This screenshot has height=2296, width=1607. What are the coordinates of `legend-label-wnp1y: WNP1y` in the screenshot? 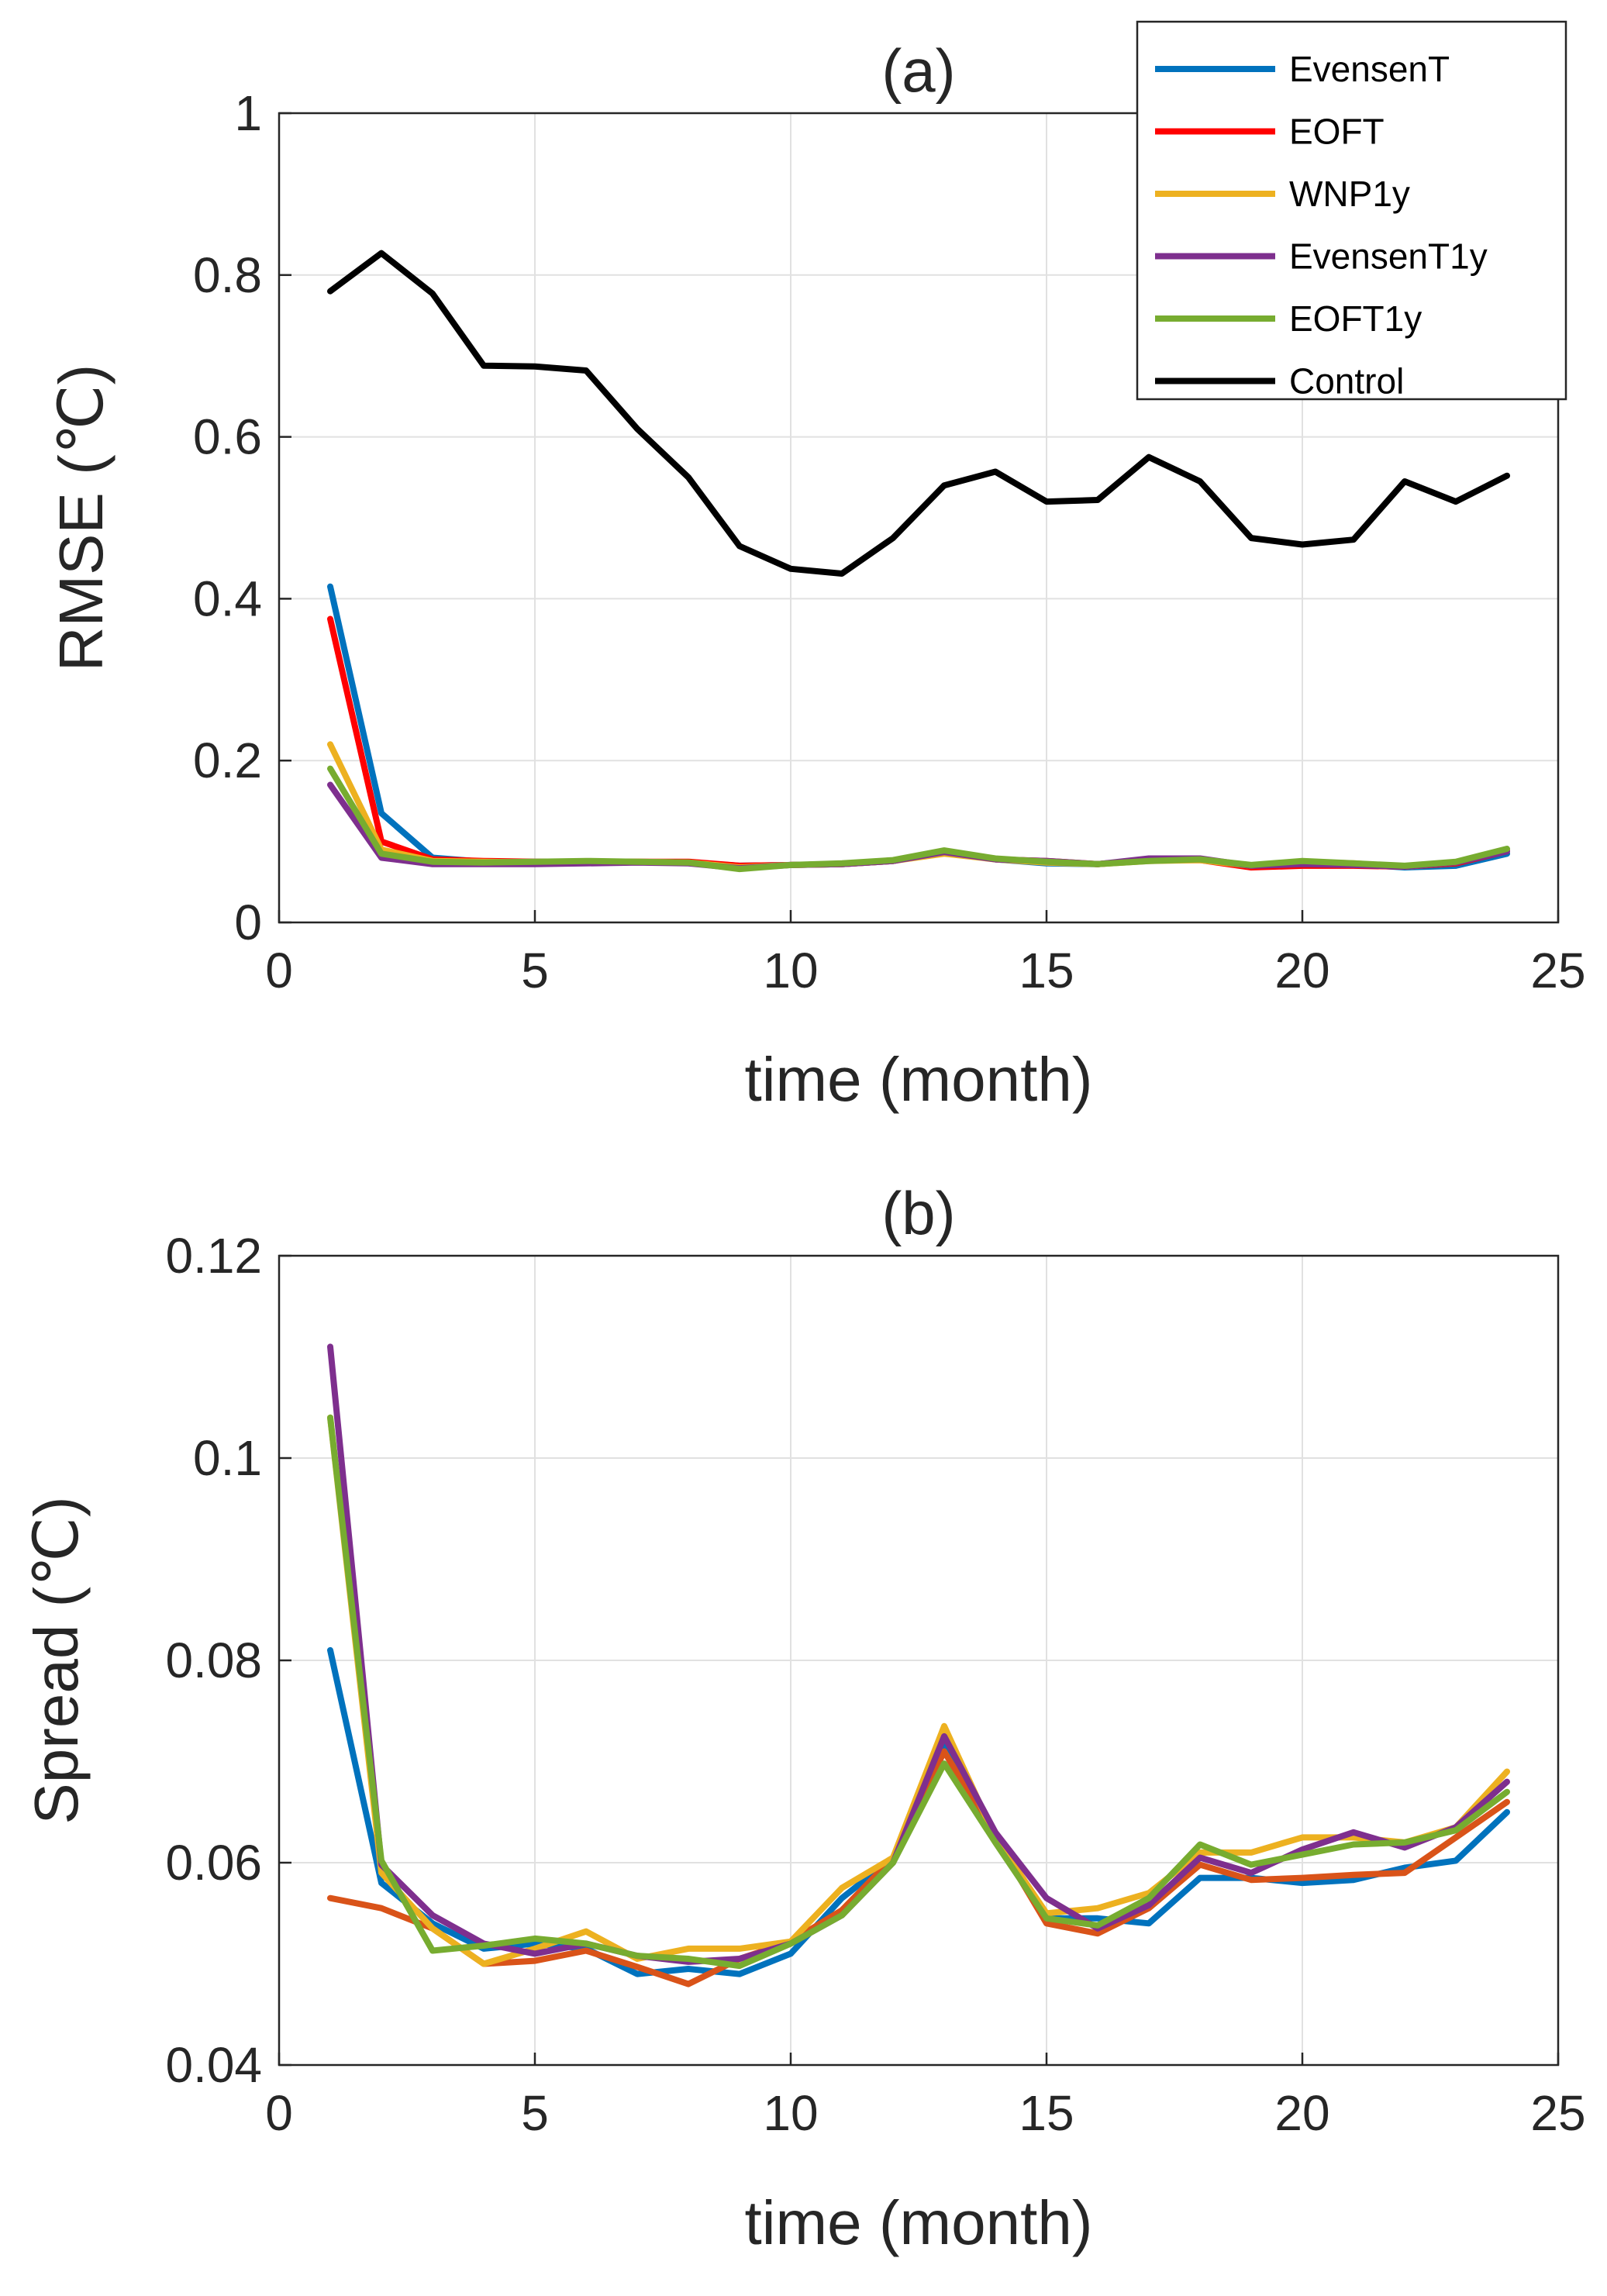 It's located at (1349, 194).